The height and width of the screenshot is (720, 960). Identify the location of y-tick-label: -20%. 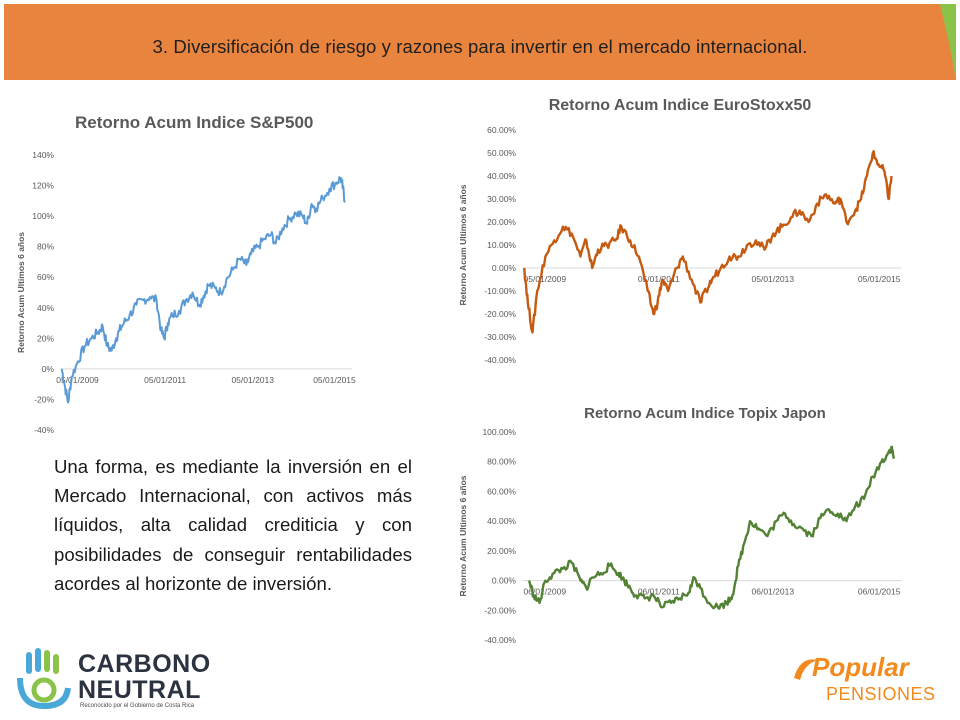
(44, 399).